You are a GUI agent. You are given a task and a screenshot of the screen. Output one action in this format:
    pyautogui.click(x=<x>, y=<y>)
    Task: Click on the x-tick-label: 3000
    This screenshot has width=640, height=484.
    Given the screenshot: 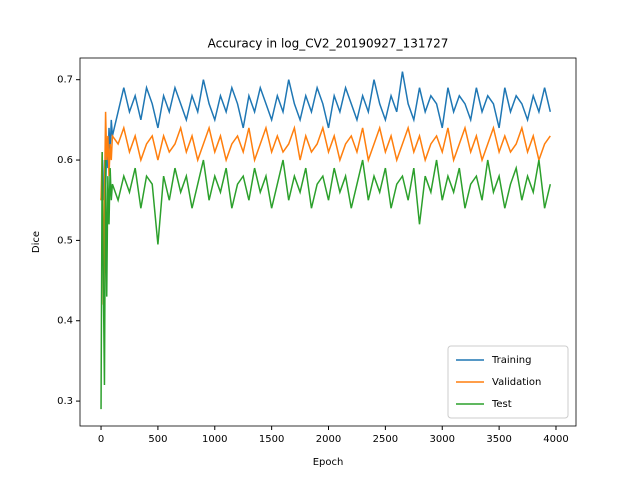 What is the action you would take?
    pyautogui.click(x=442, y=439)
    